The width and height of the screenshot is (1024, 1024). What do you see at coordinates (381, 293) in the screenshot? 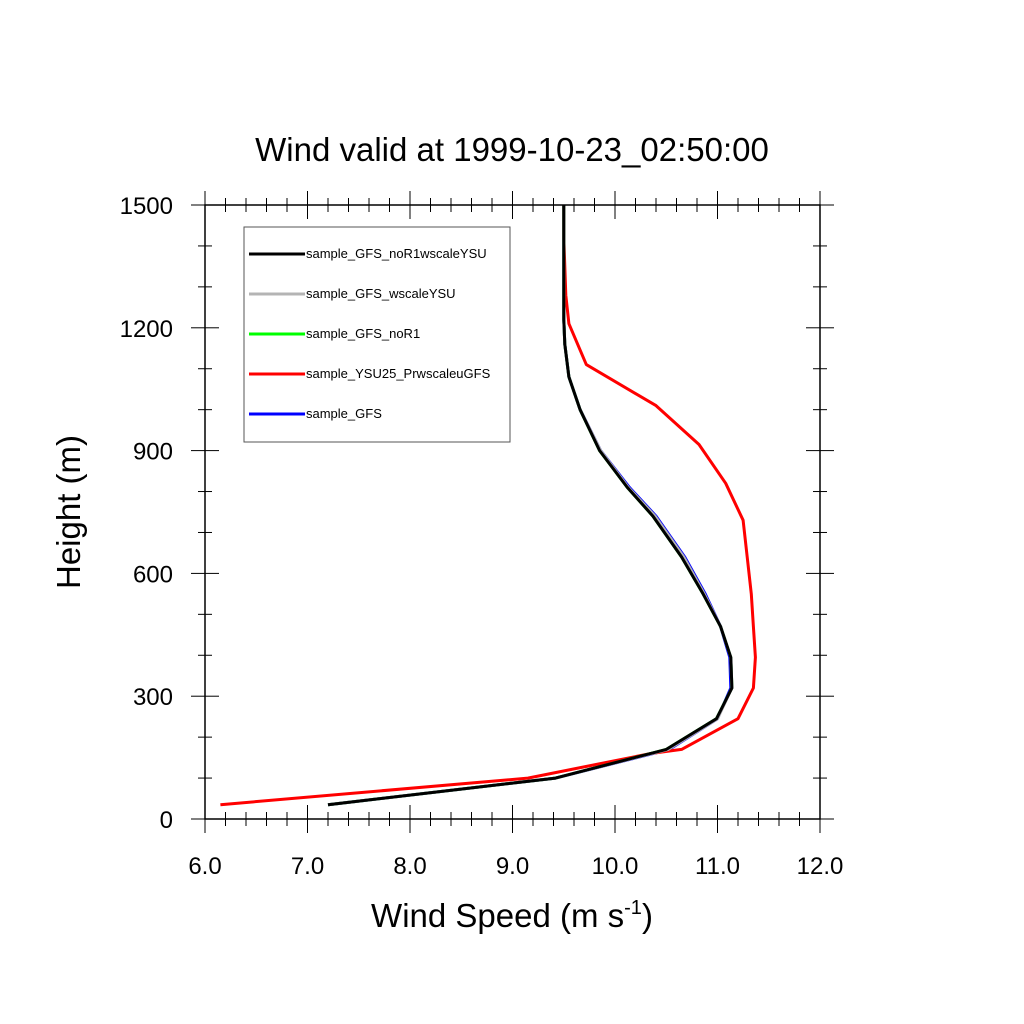
I see `legend-label: sample_GFS_wscaleYSU` at bounding box center [381, 293].